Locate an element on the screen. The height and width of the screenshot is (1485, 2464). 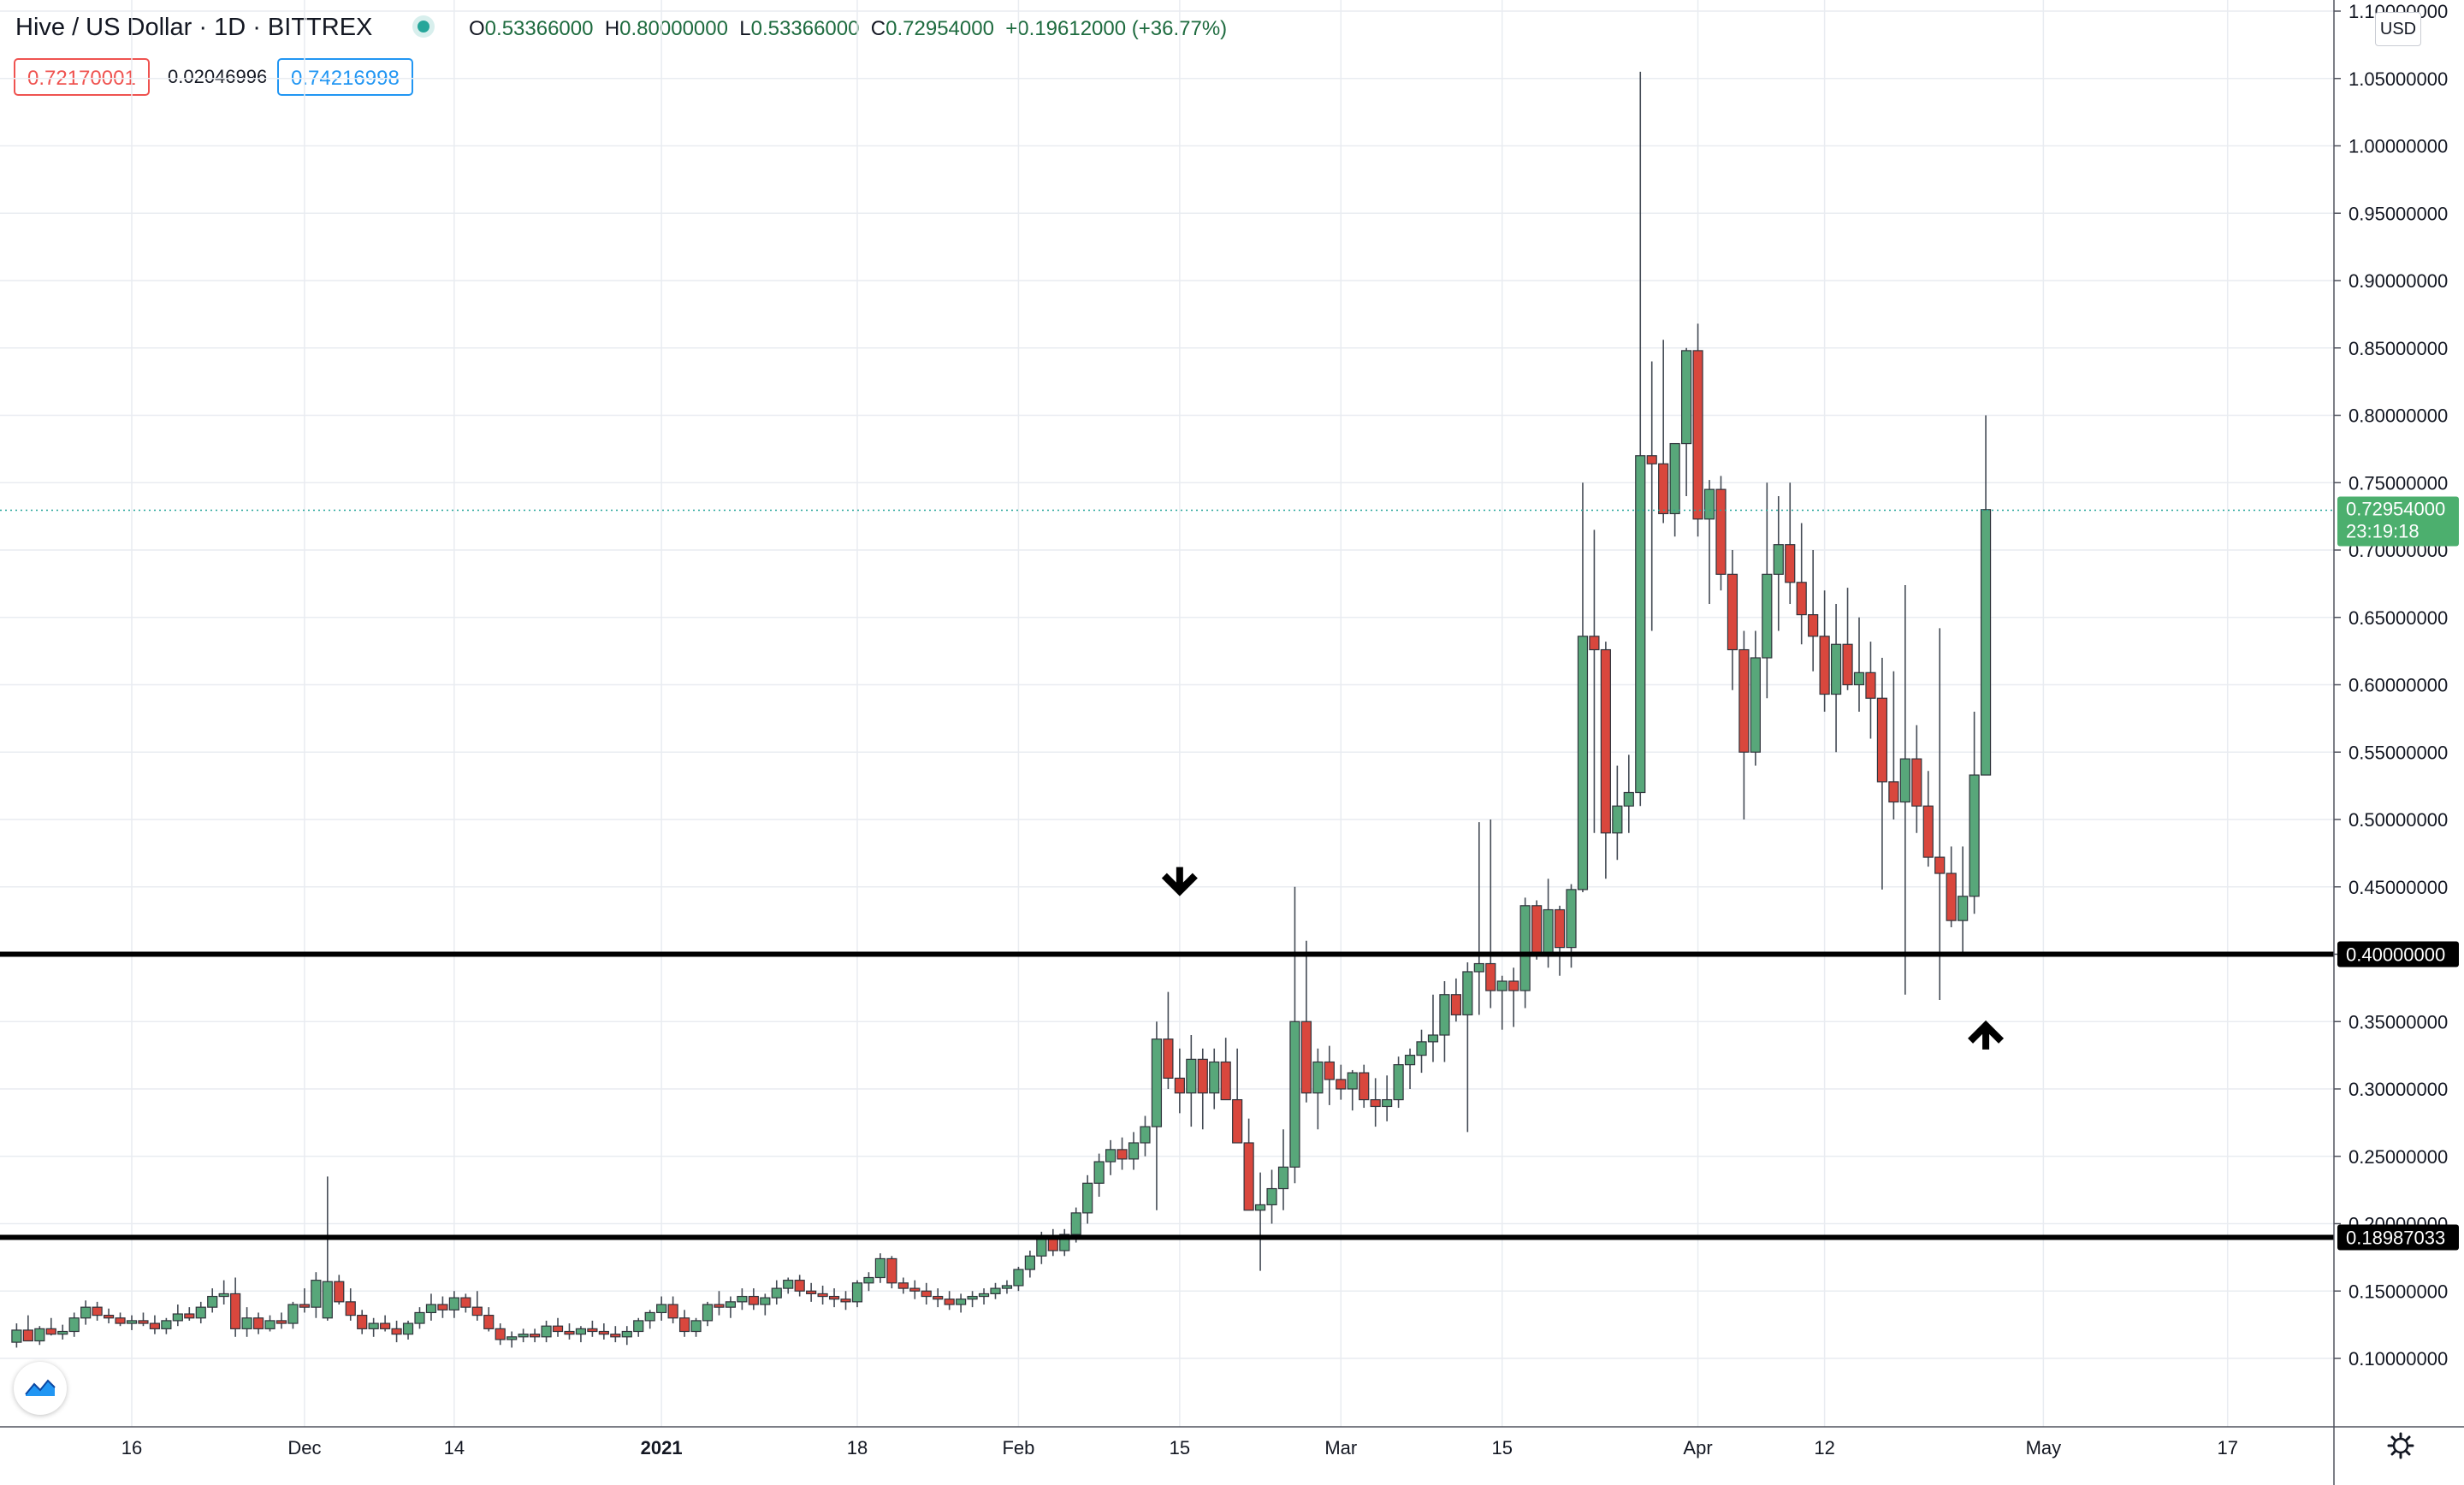
title-sep: · is located at coordinates (206, 28).